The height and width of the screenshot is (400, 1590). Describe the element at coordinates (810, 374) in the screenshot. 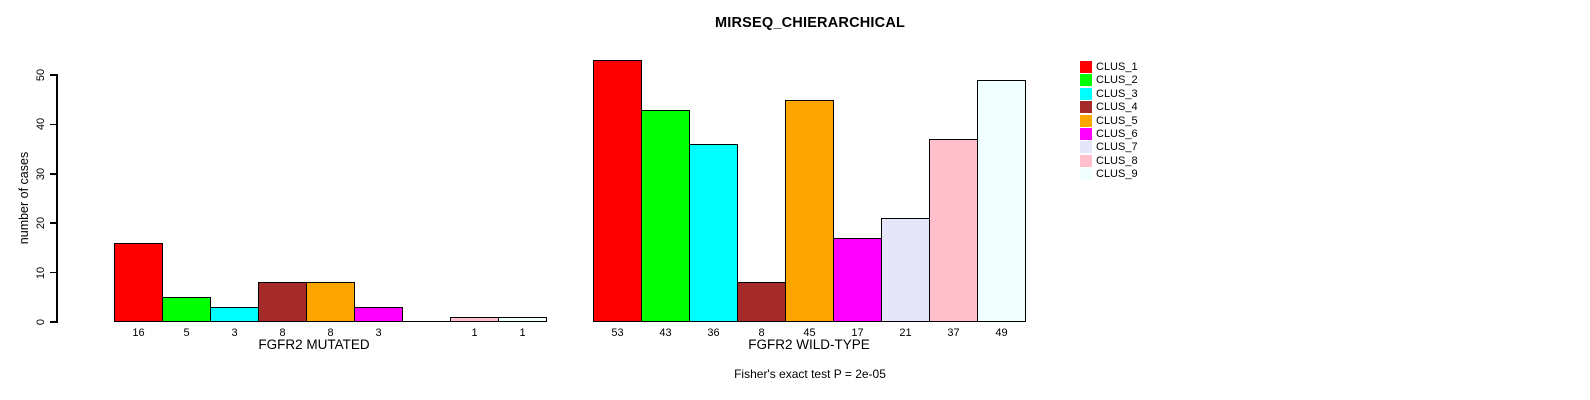

I see `fisher-test-annotation: Fisher's exact test P = 2e-05` at that location.